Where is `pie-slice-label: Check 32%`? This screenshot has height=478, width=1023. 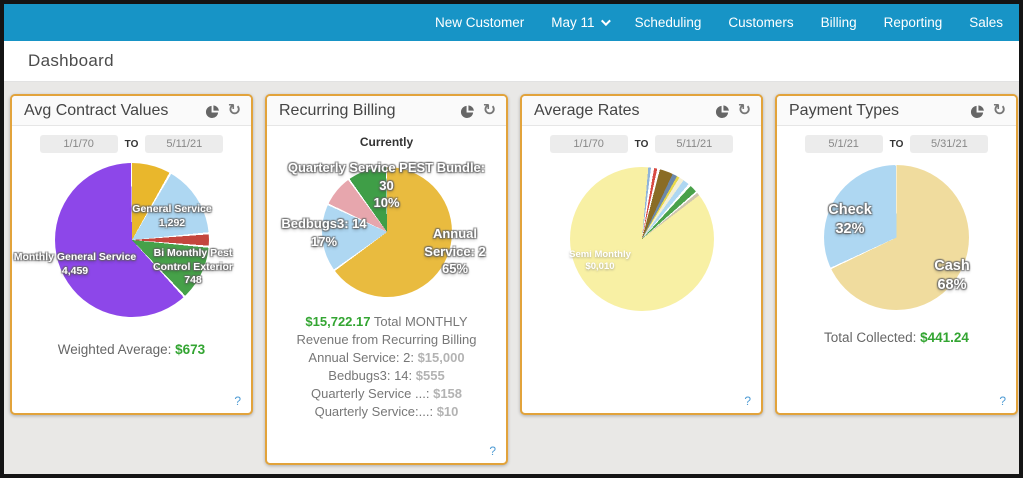 pie-slice-label: Check 32% is located at coordinates (850, 219).